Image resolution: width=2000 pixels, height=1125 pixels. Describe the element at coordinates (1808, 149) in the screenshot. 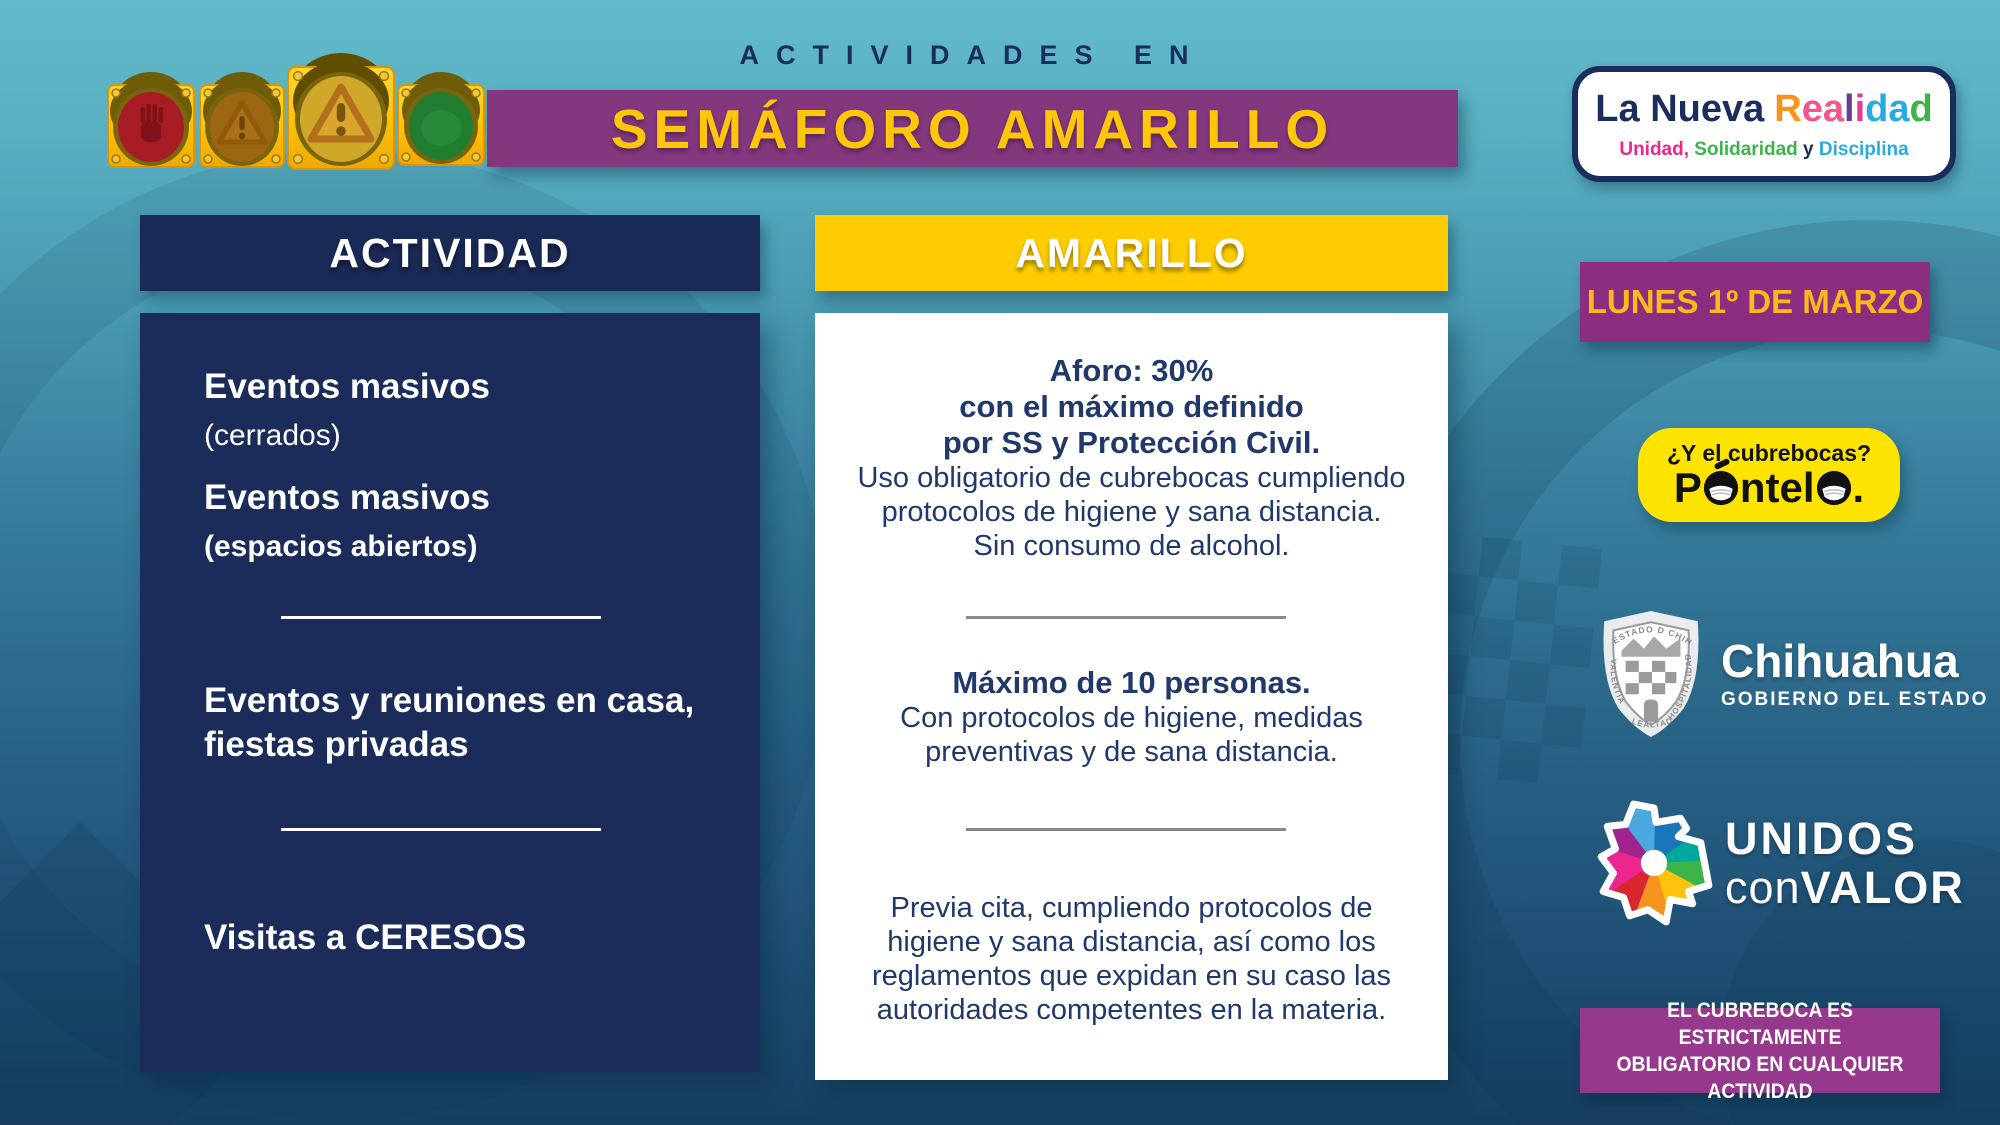

I see `text-part: y` at that location.